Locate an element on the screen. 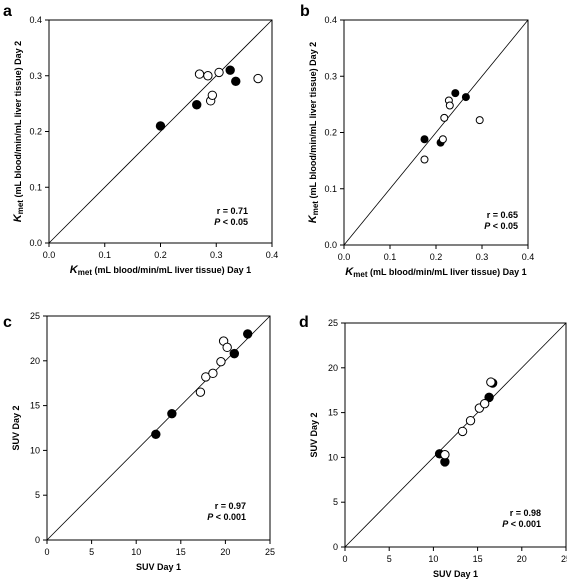  stat-r: r = 0.97 is located at coordinates (230, 506).